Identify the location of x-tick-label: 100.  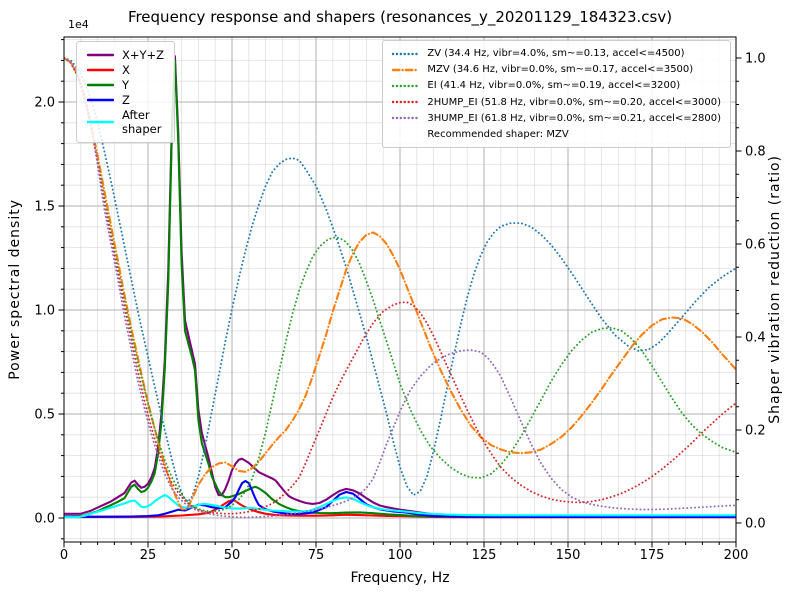
(400, 555).